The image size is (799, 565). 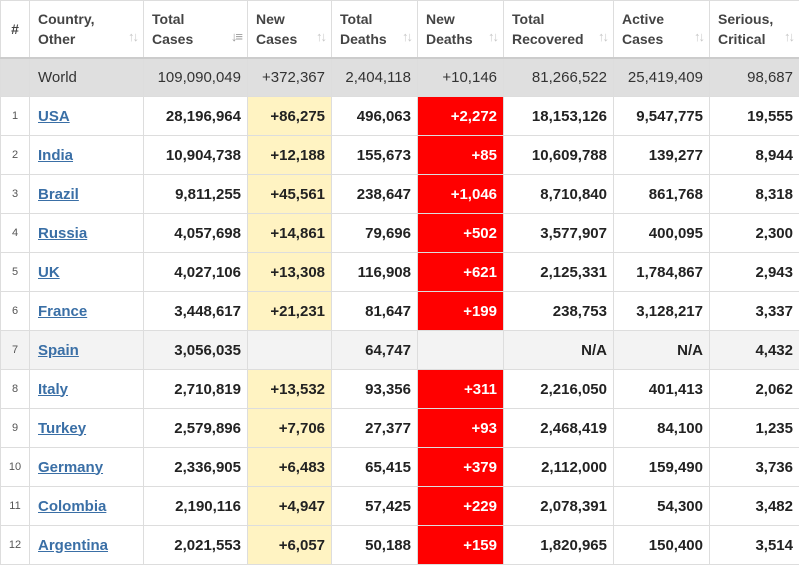 I want to click on new-cases-cell: +86,275, so click(x=289, y=116).